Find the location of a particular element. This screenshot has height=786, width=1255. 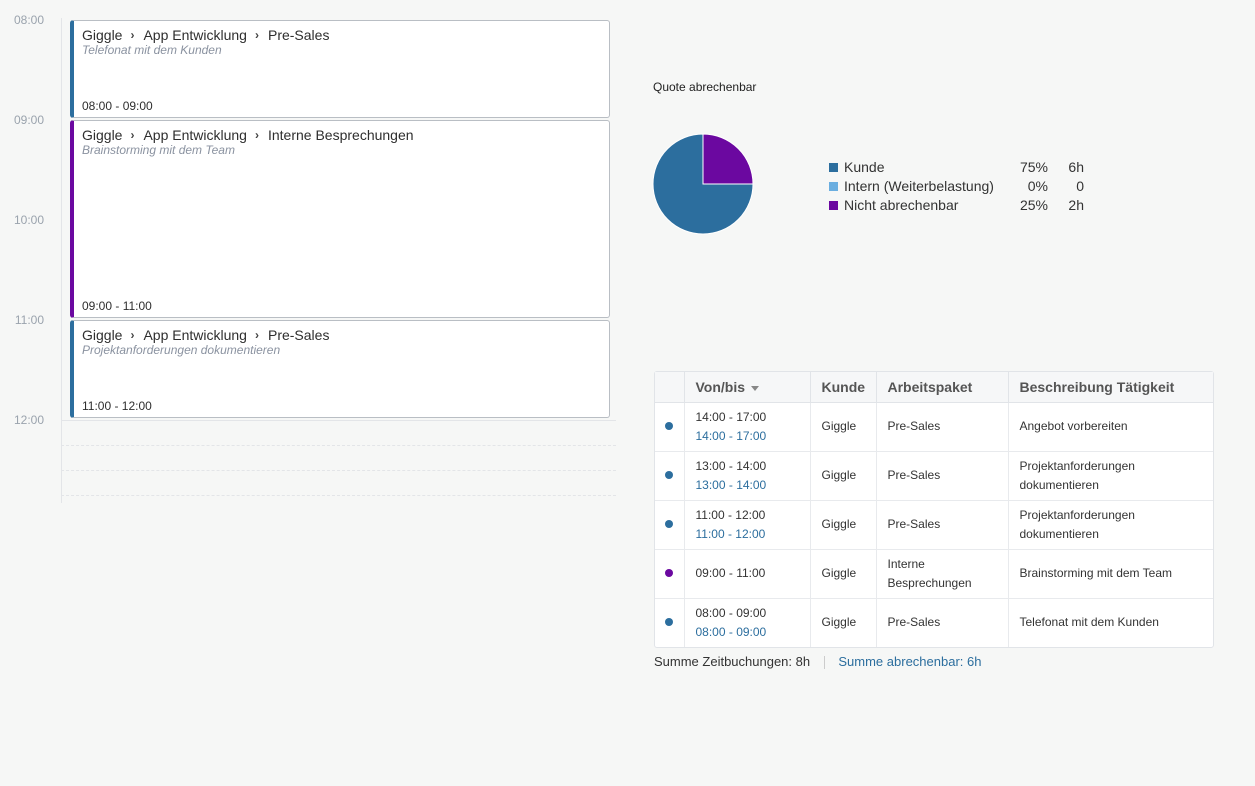

event-package: Pre-Sales is located at coordinates (298, 335).